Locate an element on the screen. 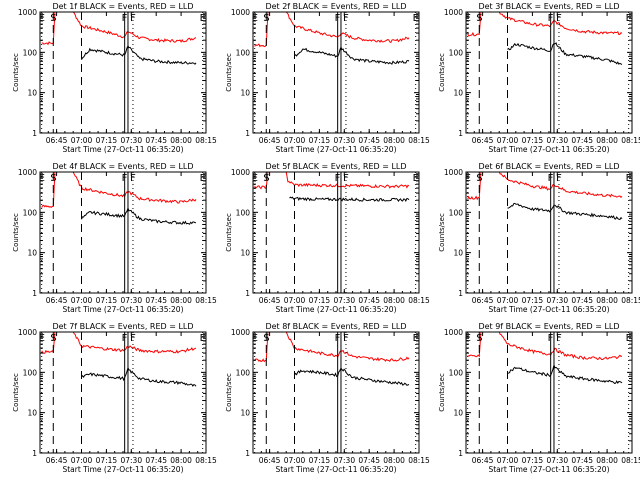  chart-title: Det 7f BLACK = Events, RED = LLD is located at coordinates (122, 326).